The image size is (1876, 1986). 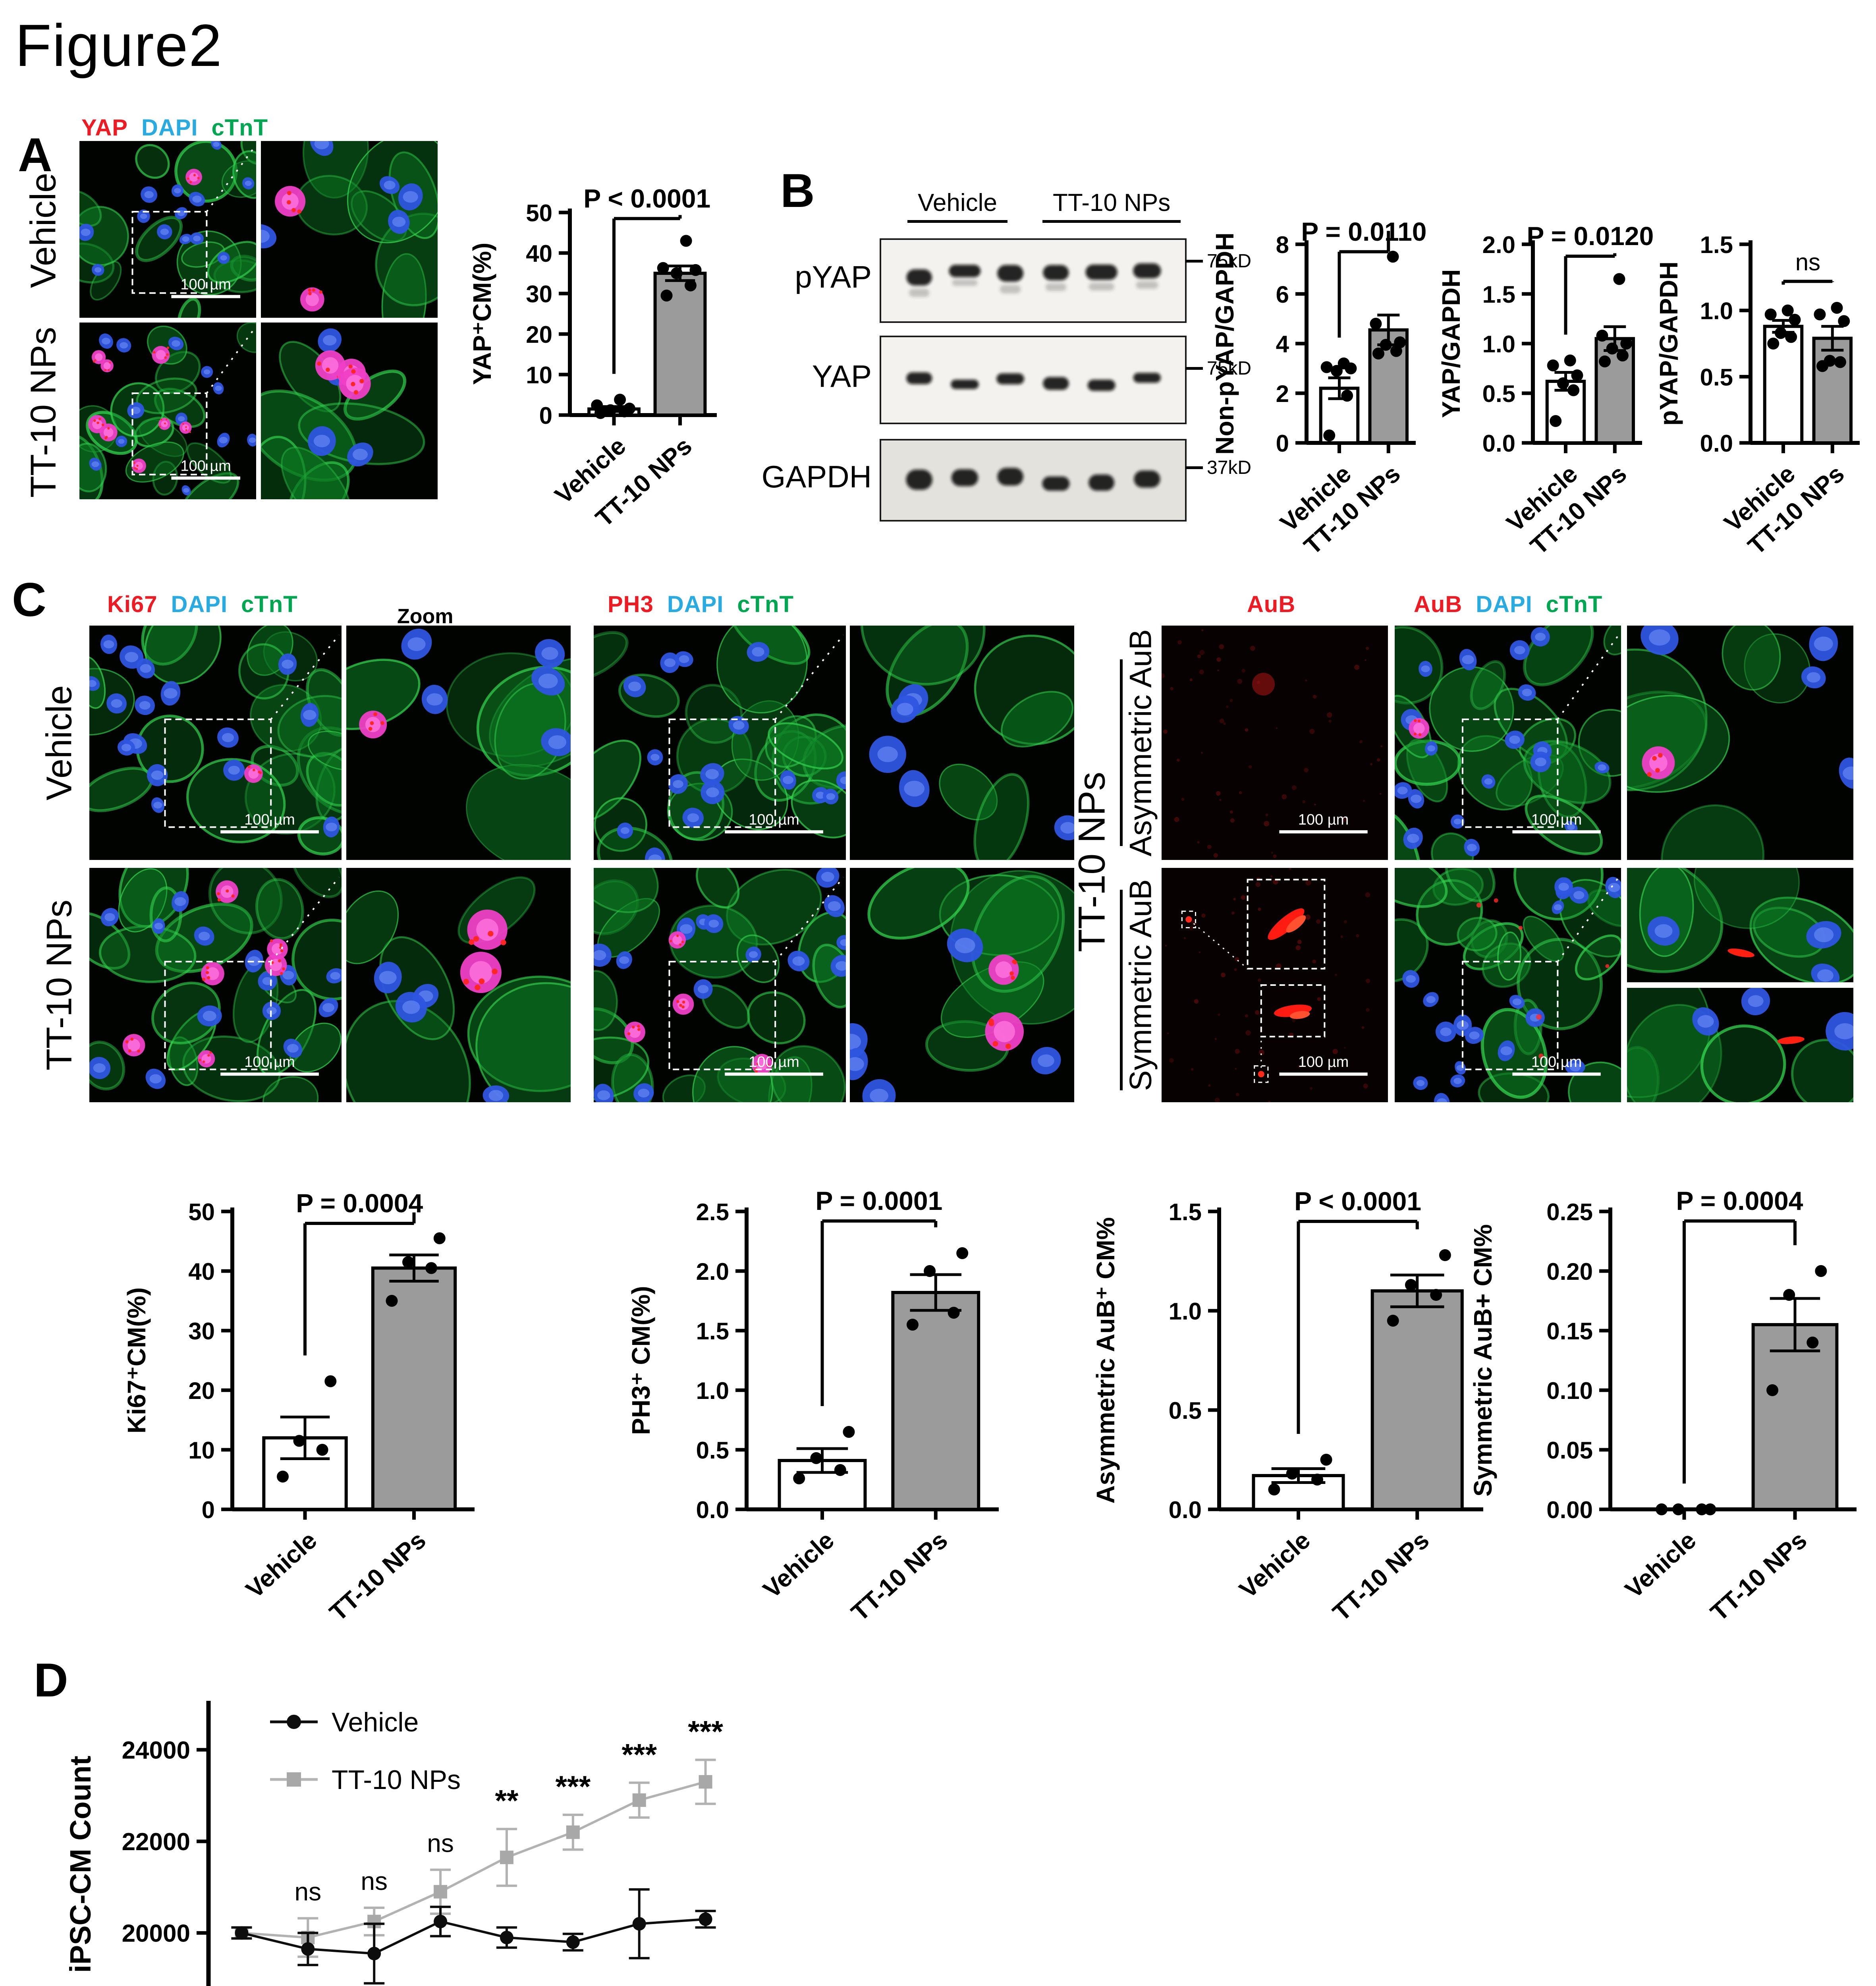 What do you see at coordinates (156, 1750) in the screenshot?
I see `svg-text: 24000` at bounding box center [156, 1750].